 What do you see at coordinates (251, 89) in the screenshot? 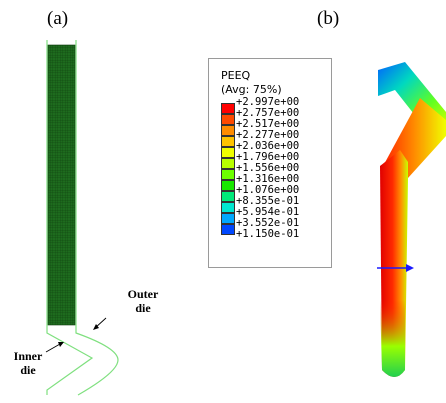
I see `legend-subtitle: (Avg: 75%)` at bounding box center [251, 89].